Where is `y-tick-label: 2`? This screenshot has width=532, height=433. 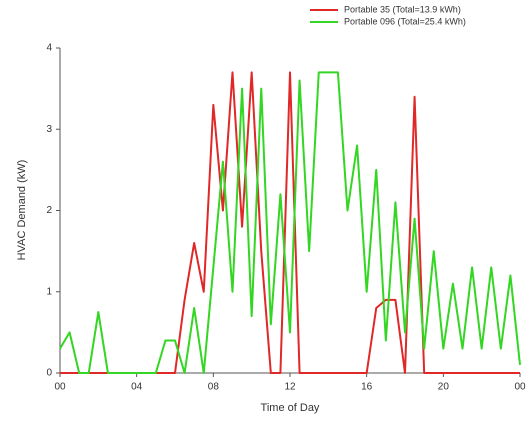 y-tick-label: 2 is located at coordinates (49, 210).